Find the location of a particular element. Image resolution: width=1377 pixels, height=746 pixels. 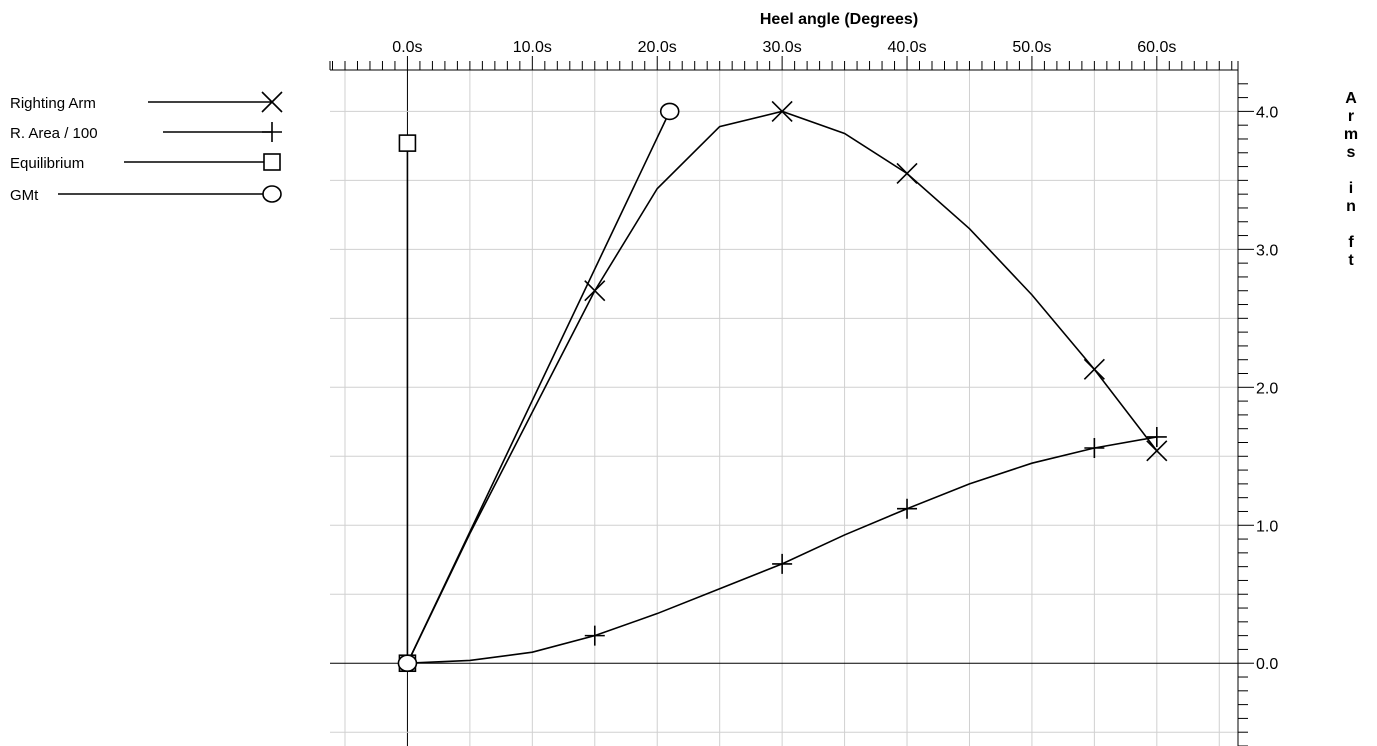

y-tick-label: 2.0 is located at coordinates (1267, 388).